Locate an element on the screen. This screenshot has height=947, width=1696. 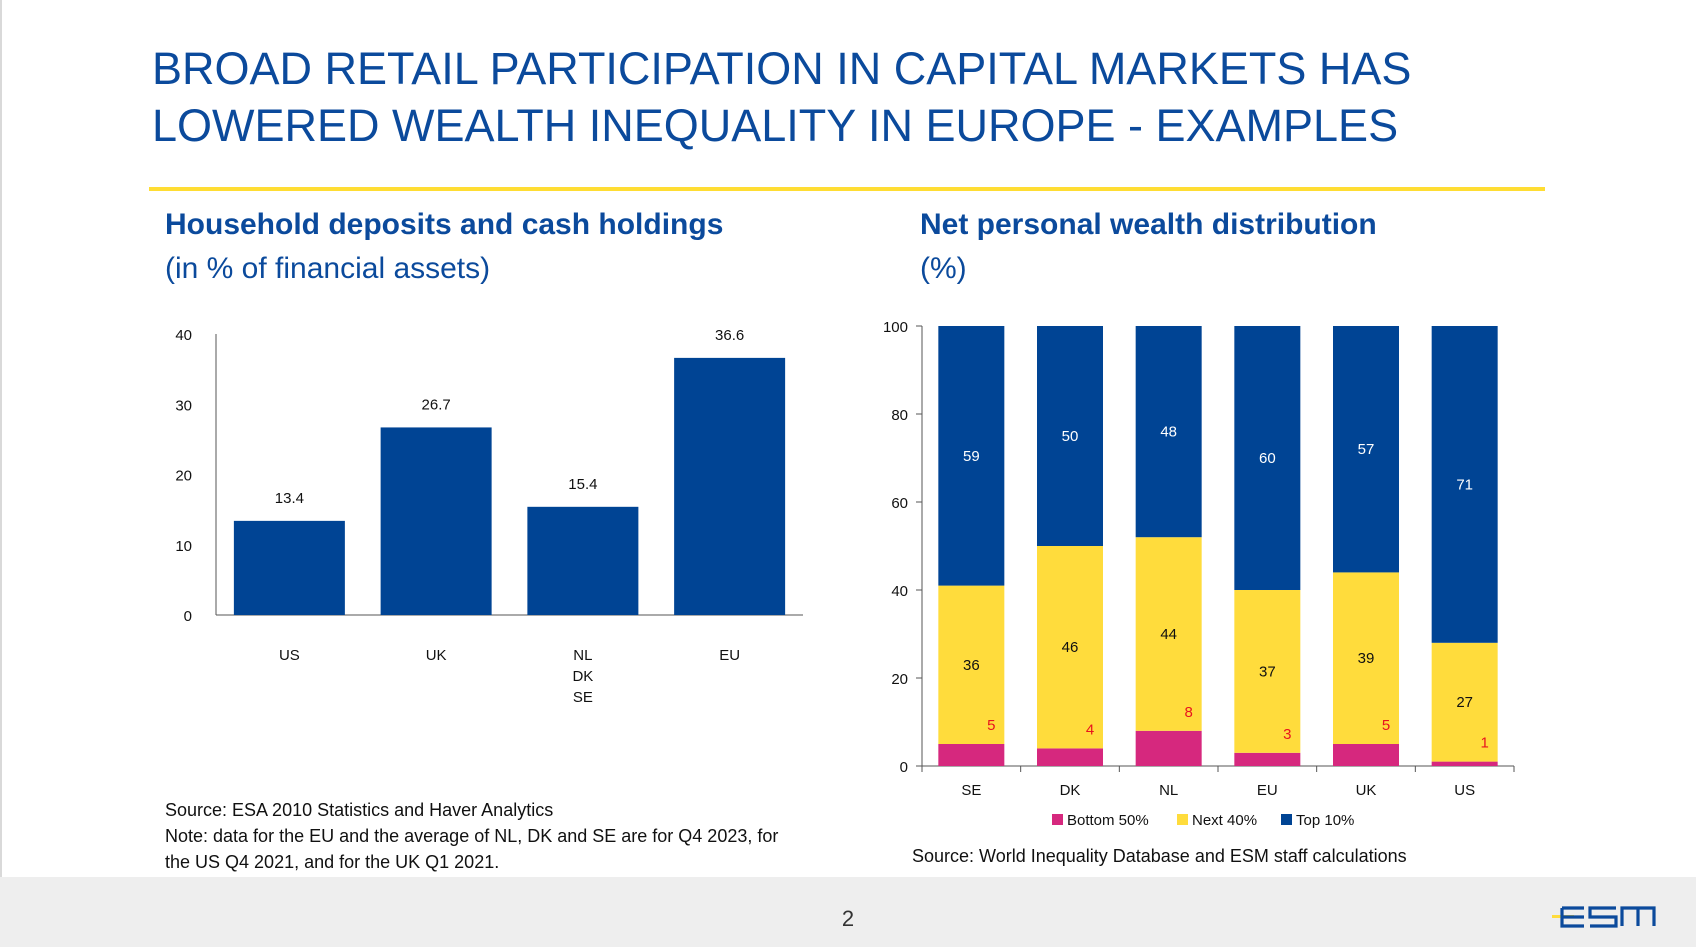
y-tick-label: 10 is located at coordinates (183, 546).